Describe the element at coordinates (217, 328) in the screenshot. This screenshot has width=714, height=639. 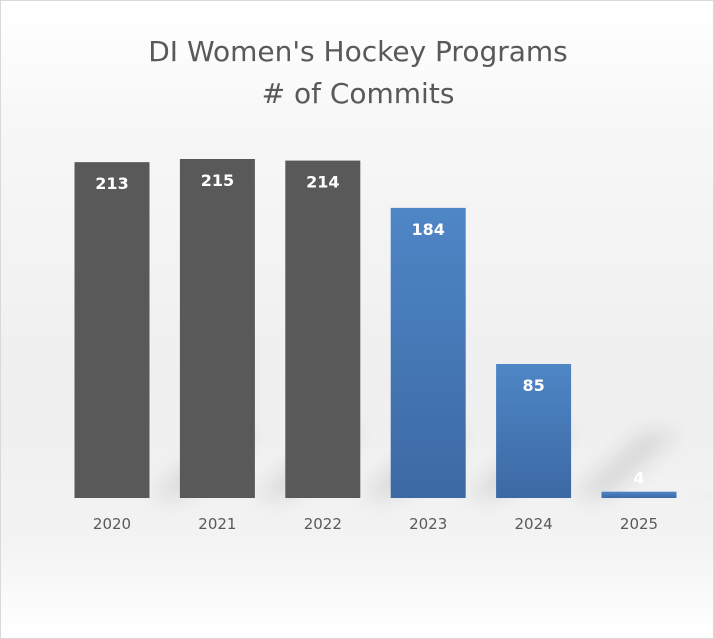
I see `bar-2021` at that location.